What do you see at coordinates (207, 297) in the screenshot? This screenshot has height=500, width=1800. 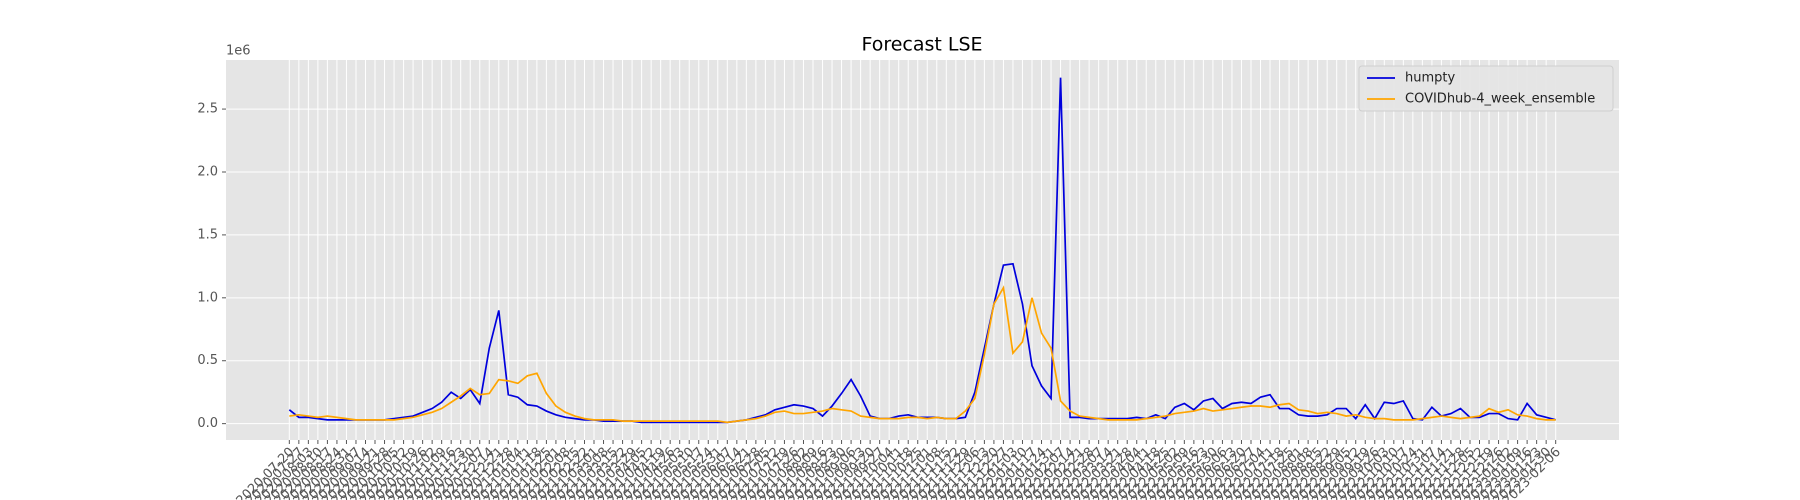 I see `y-tick-label: 1.0` at bounding box center [207, 297].